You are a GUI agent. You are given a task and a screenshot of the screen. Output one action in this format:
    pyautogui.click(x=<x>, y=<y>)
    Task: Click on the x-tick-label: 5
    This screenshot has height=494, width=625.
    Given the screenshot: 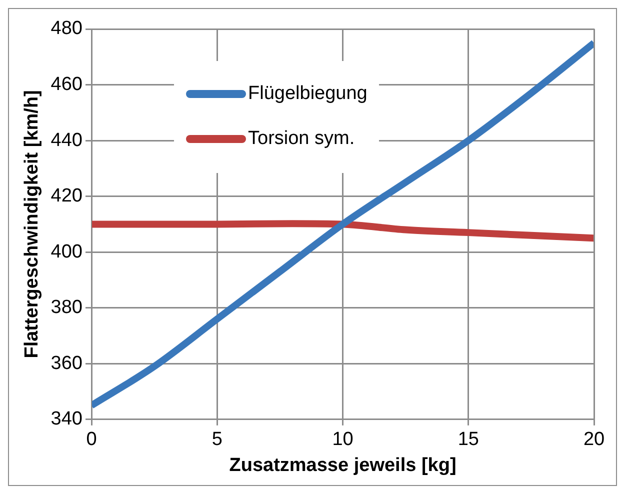 What is the action you would take?
    pyautogui.click(x=217, y=439)
    